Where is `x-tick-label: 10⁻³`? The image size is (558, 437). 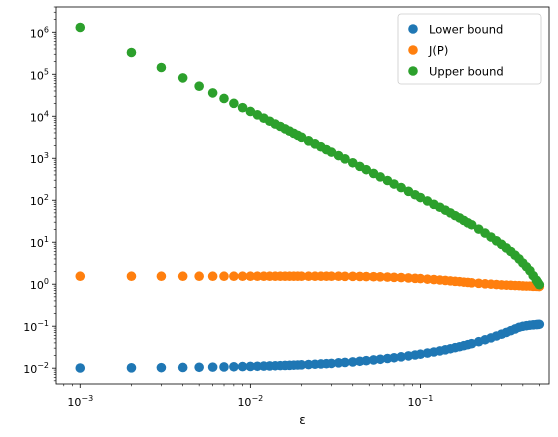 x-tick-label: 10⁻³ is located at coordinates (80, 401).